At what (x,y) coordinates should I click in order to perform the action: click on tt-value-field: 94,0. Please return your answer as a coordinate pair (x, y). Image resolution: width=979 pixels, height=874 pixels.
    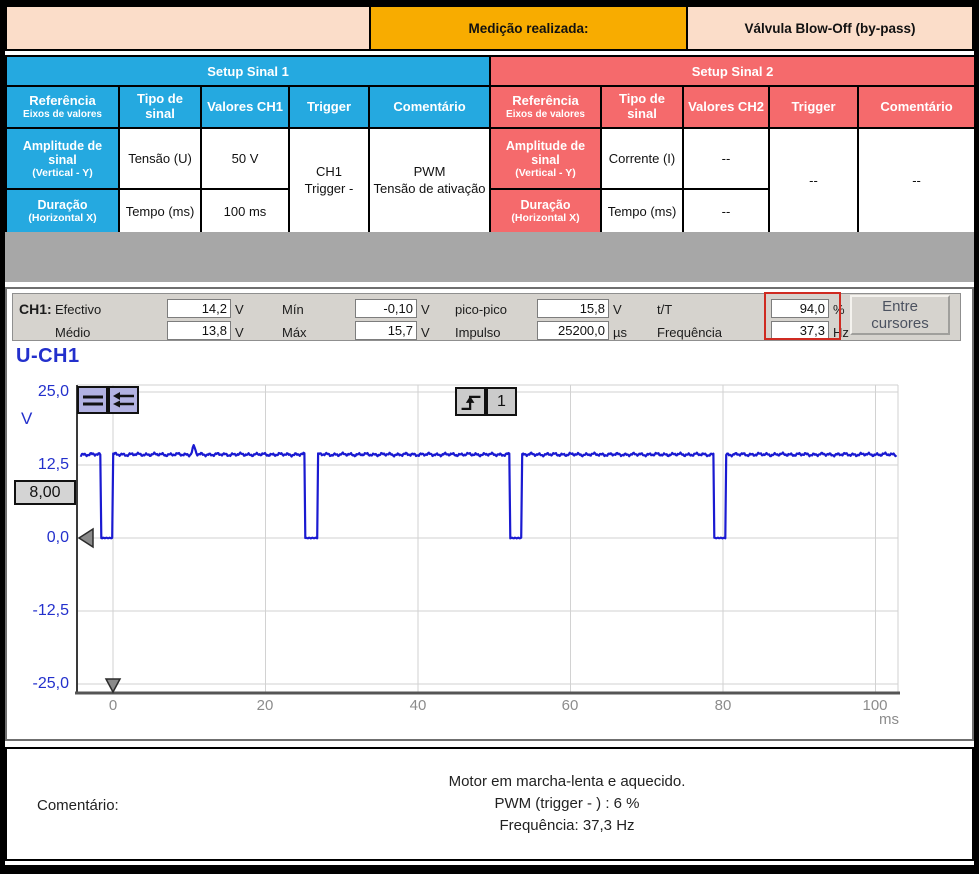
    Looking at the image, I should click on (800, 308).